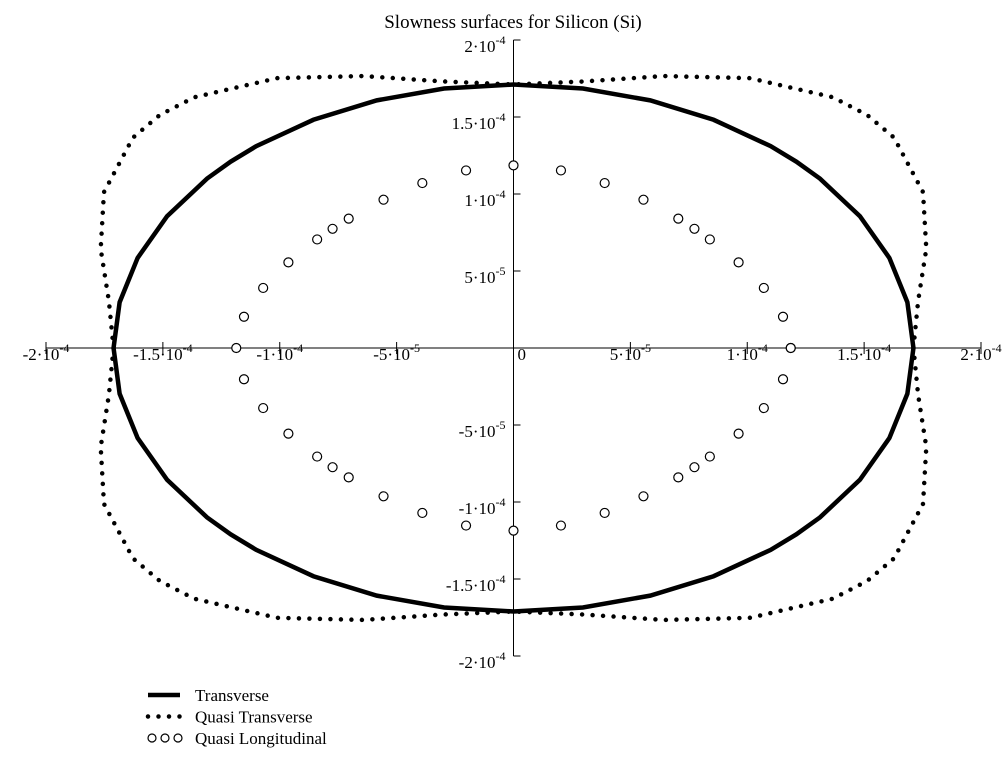 This screenshot has height=776, width=1008. I want to click on y-tick-label: 1.5·10⁻⁴, so click(479, 121).